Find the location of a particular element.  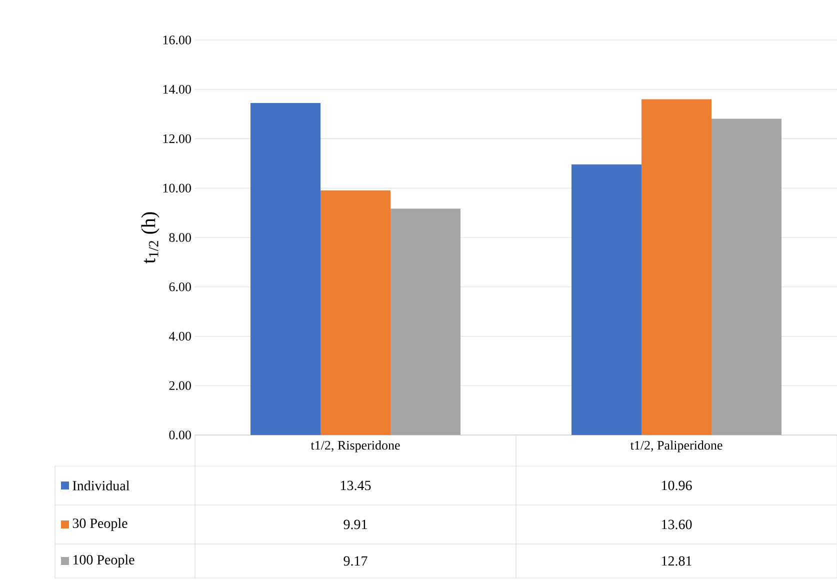

legend-label: Individual is located at coordinates (101, 485).